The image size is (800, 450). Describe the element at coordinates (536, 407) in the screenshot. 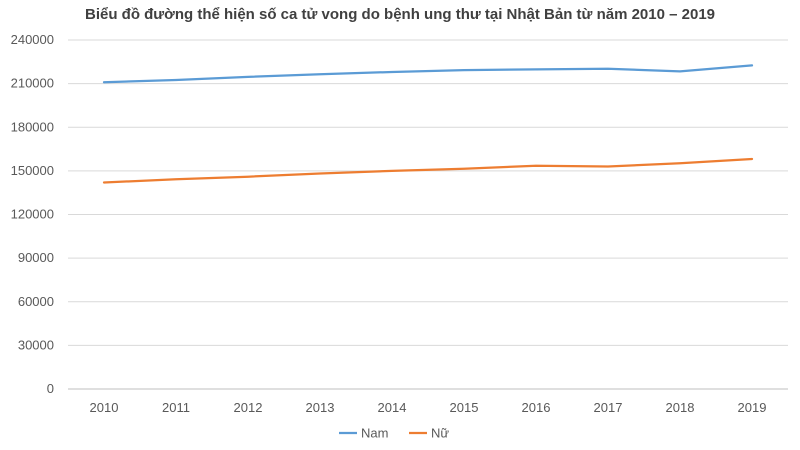

I see `x-tick-label: 2016` at that location.